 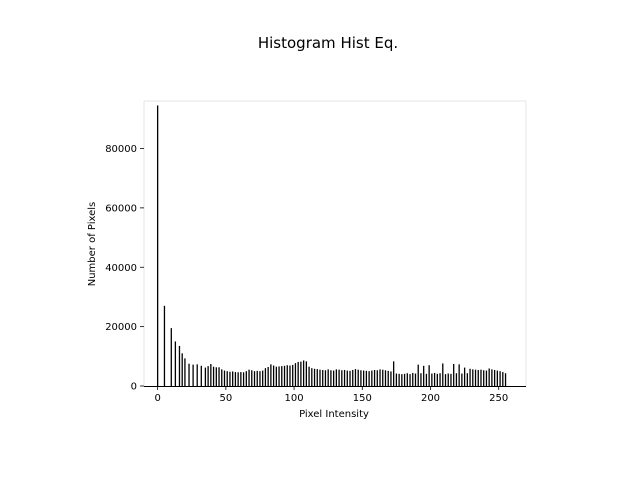 I want to click on x-tick-label: 50, so click(x=225, y=398).